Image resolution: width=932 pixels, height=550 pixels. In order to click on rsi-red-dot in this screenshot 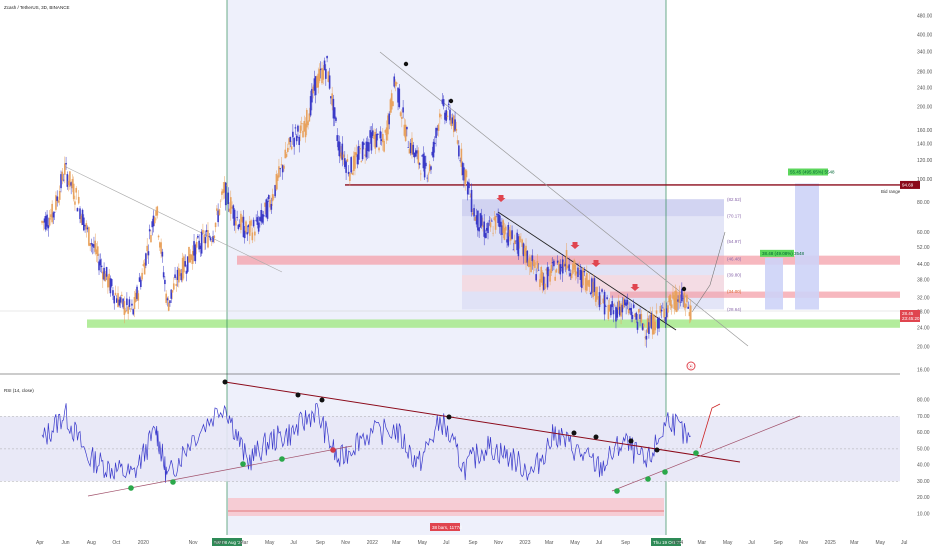, I will do `click(333, 450)`.